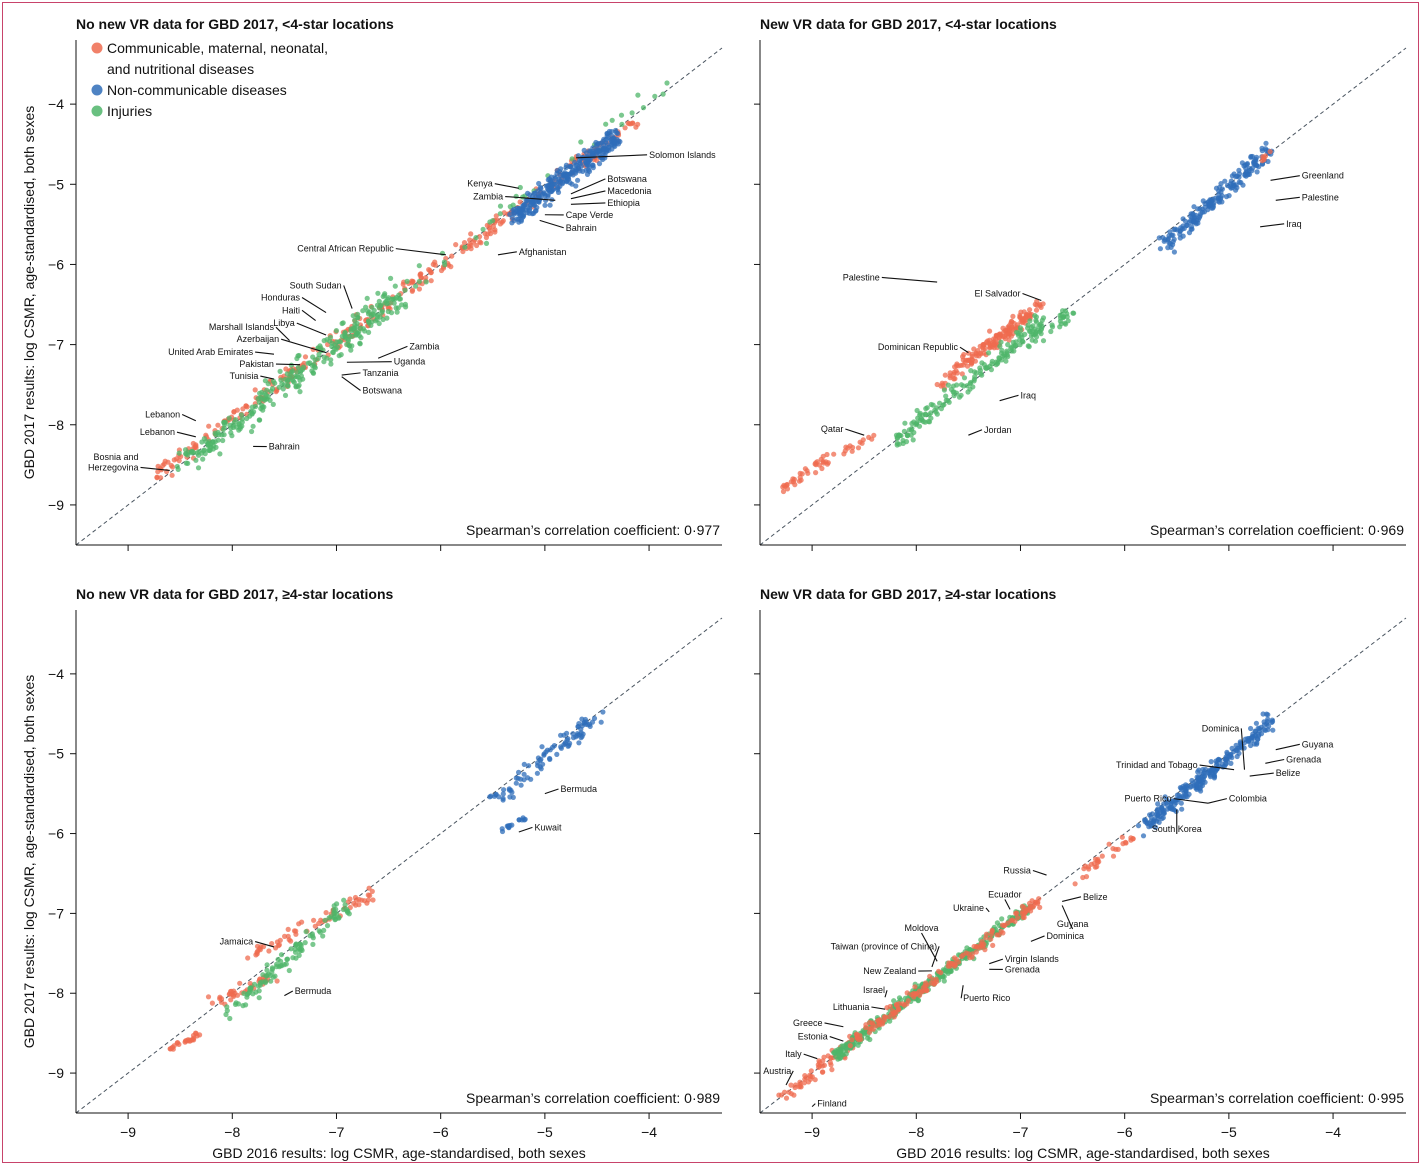 The image size is (1423, 1172). What do you see at coordinates (998, 430) in the screenshot?
I see `annotation-label: Jordan` at bounding box center [998, 430].